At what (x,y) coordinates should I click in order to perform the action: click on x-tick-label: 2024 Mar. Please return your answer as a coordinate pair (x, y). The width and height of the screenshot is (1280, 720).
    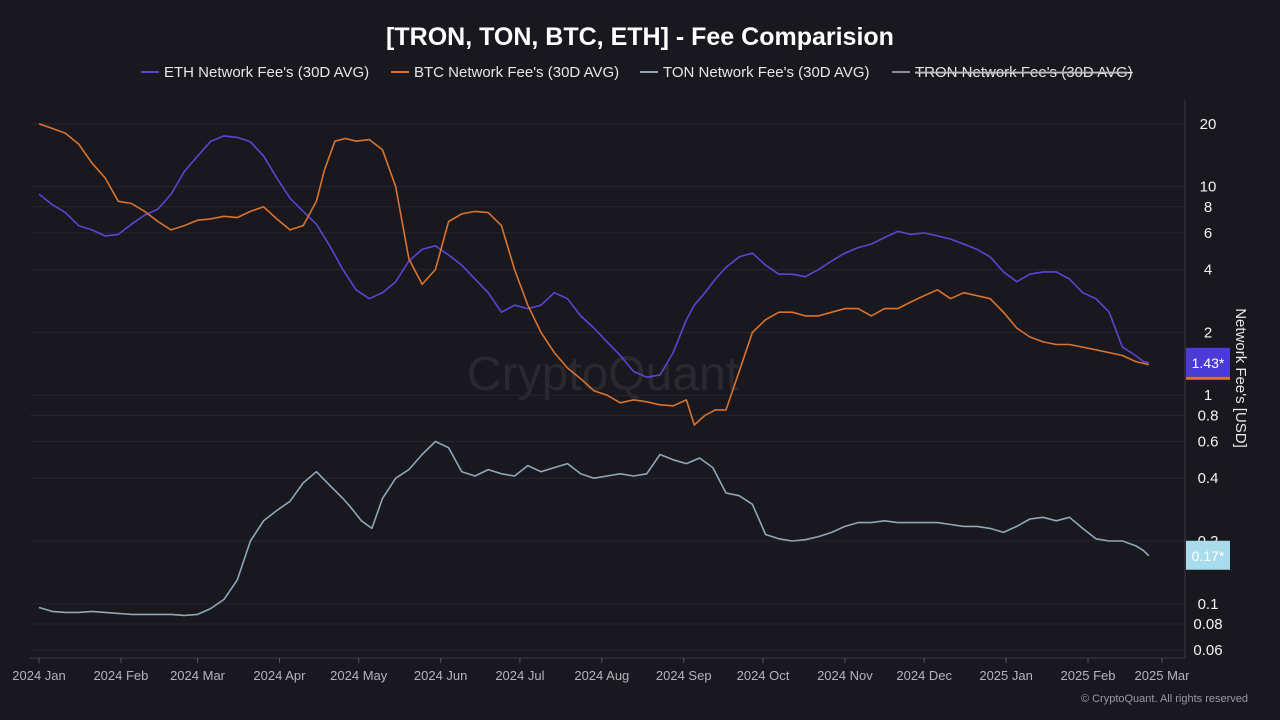
    Looking at the image, I should click on (198, 675).